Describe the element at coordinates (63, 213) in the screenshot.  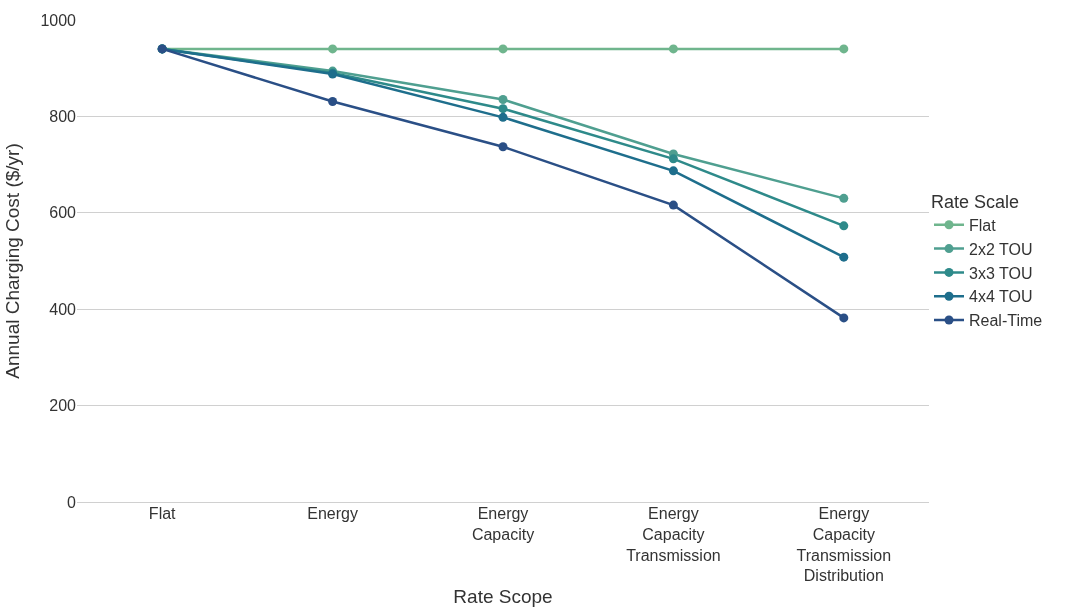
I see `y-tick-label: 600` at that location.